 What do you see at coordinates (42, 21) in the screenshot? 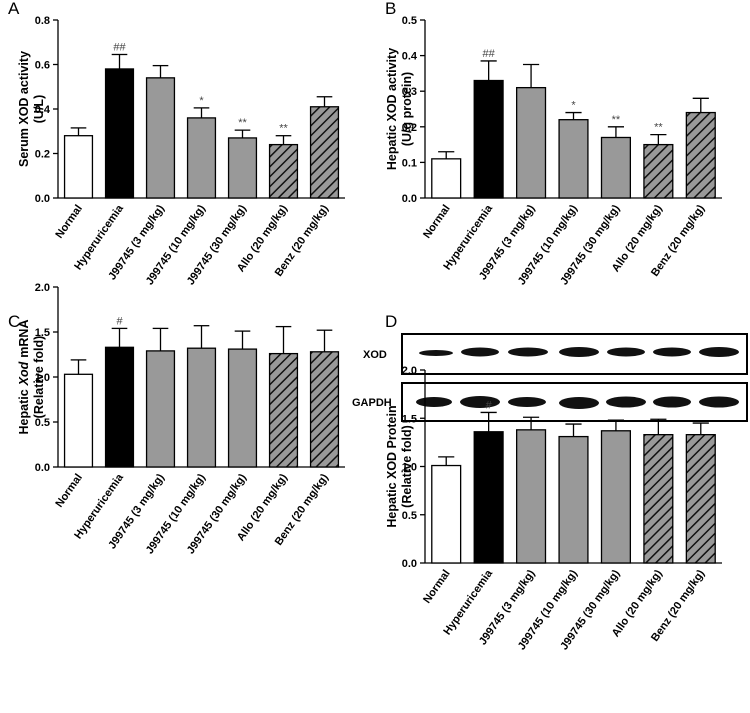
I see `y-tick-label: 0.8` at bounding box center [42, 21].